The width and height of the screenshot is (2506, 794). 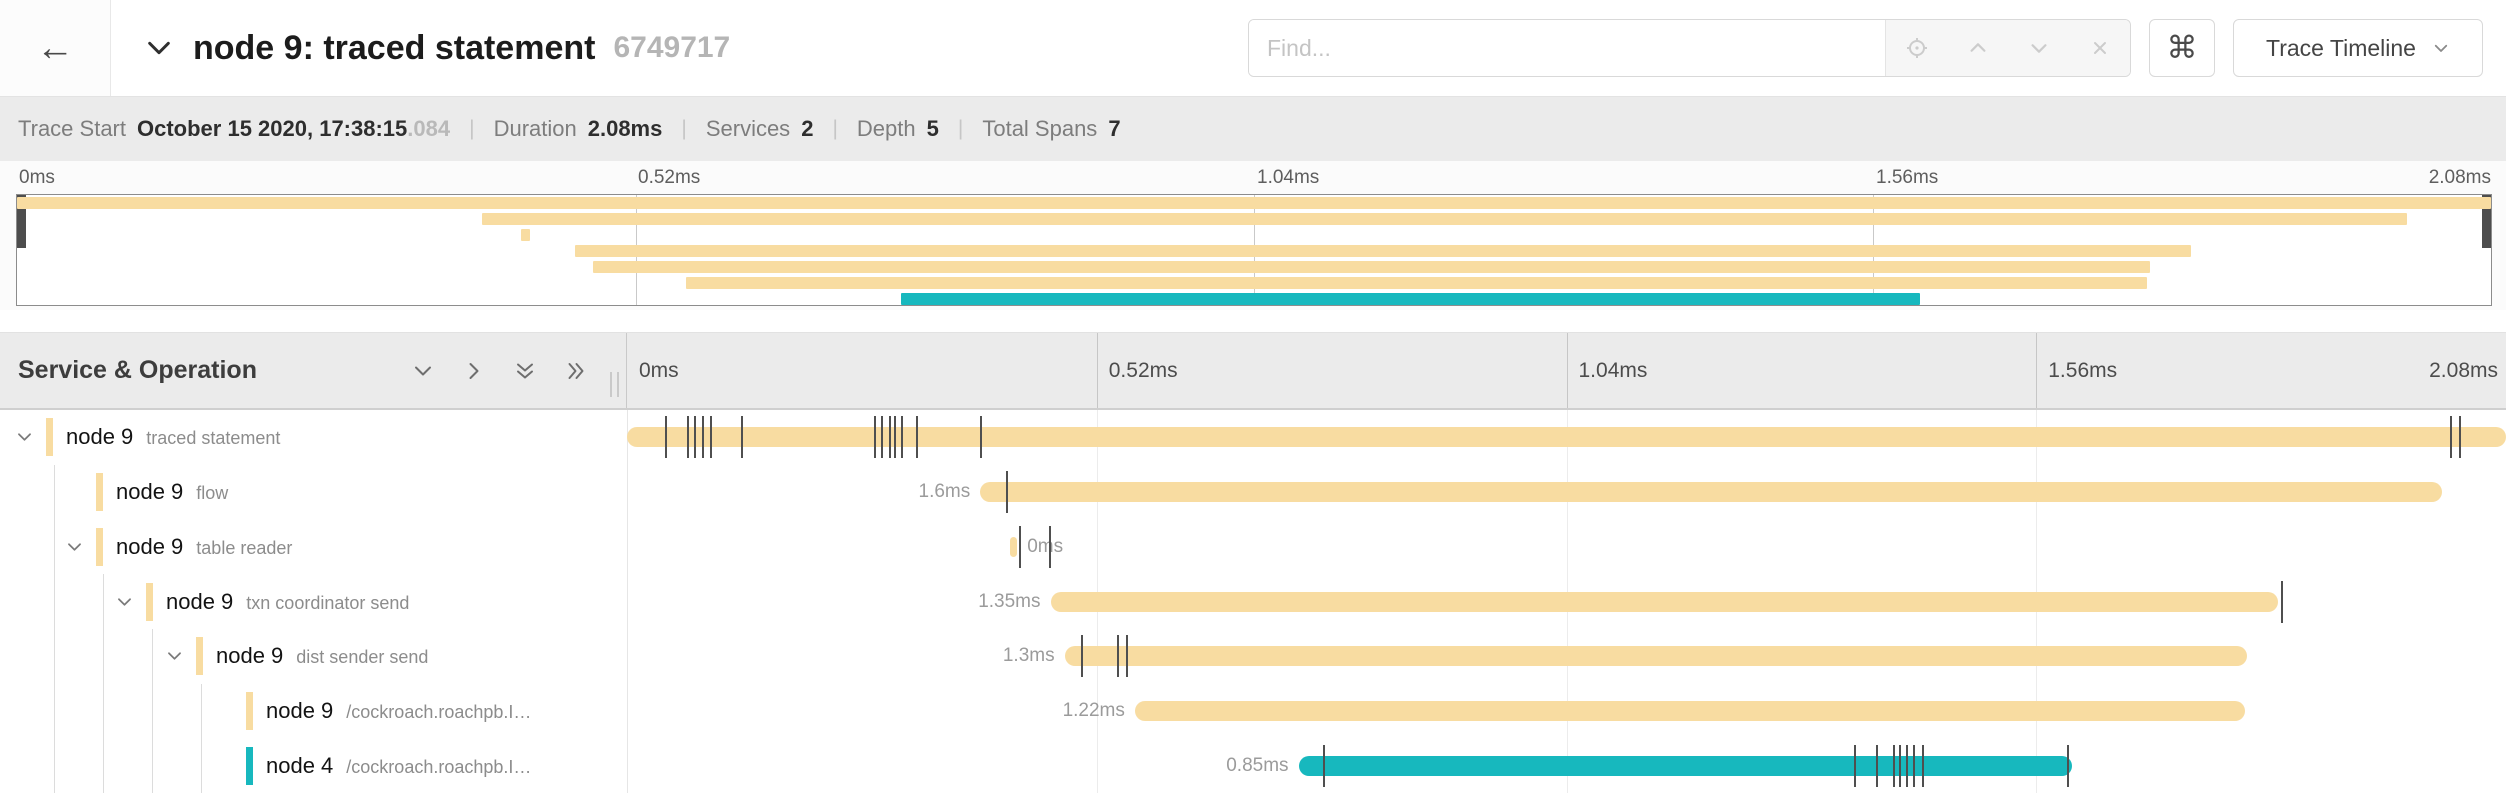 I want to click on find-box, so click(x=1689, y=48).